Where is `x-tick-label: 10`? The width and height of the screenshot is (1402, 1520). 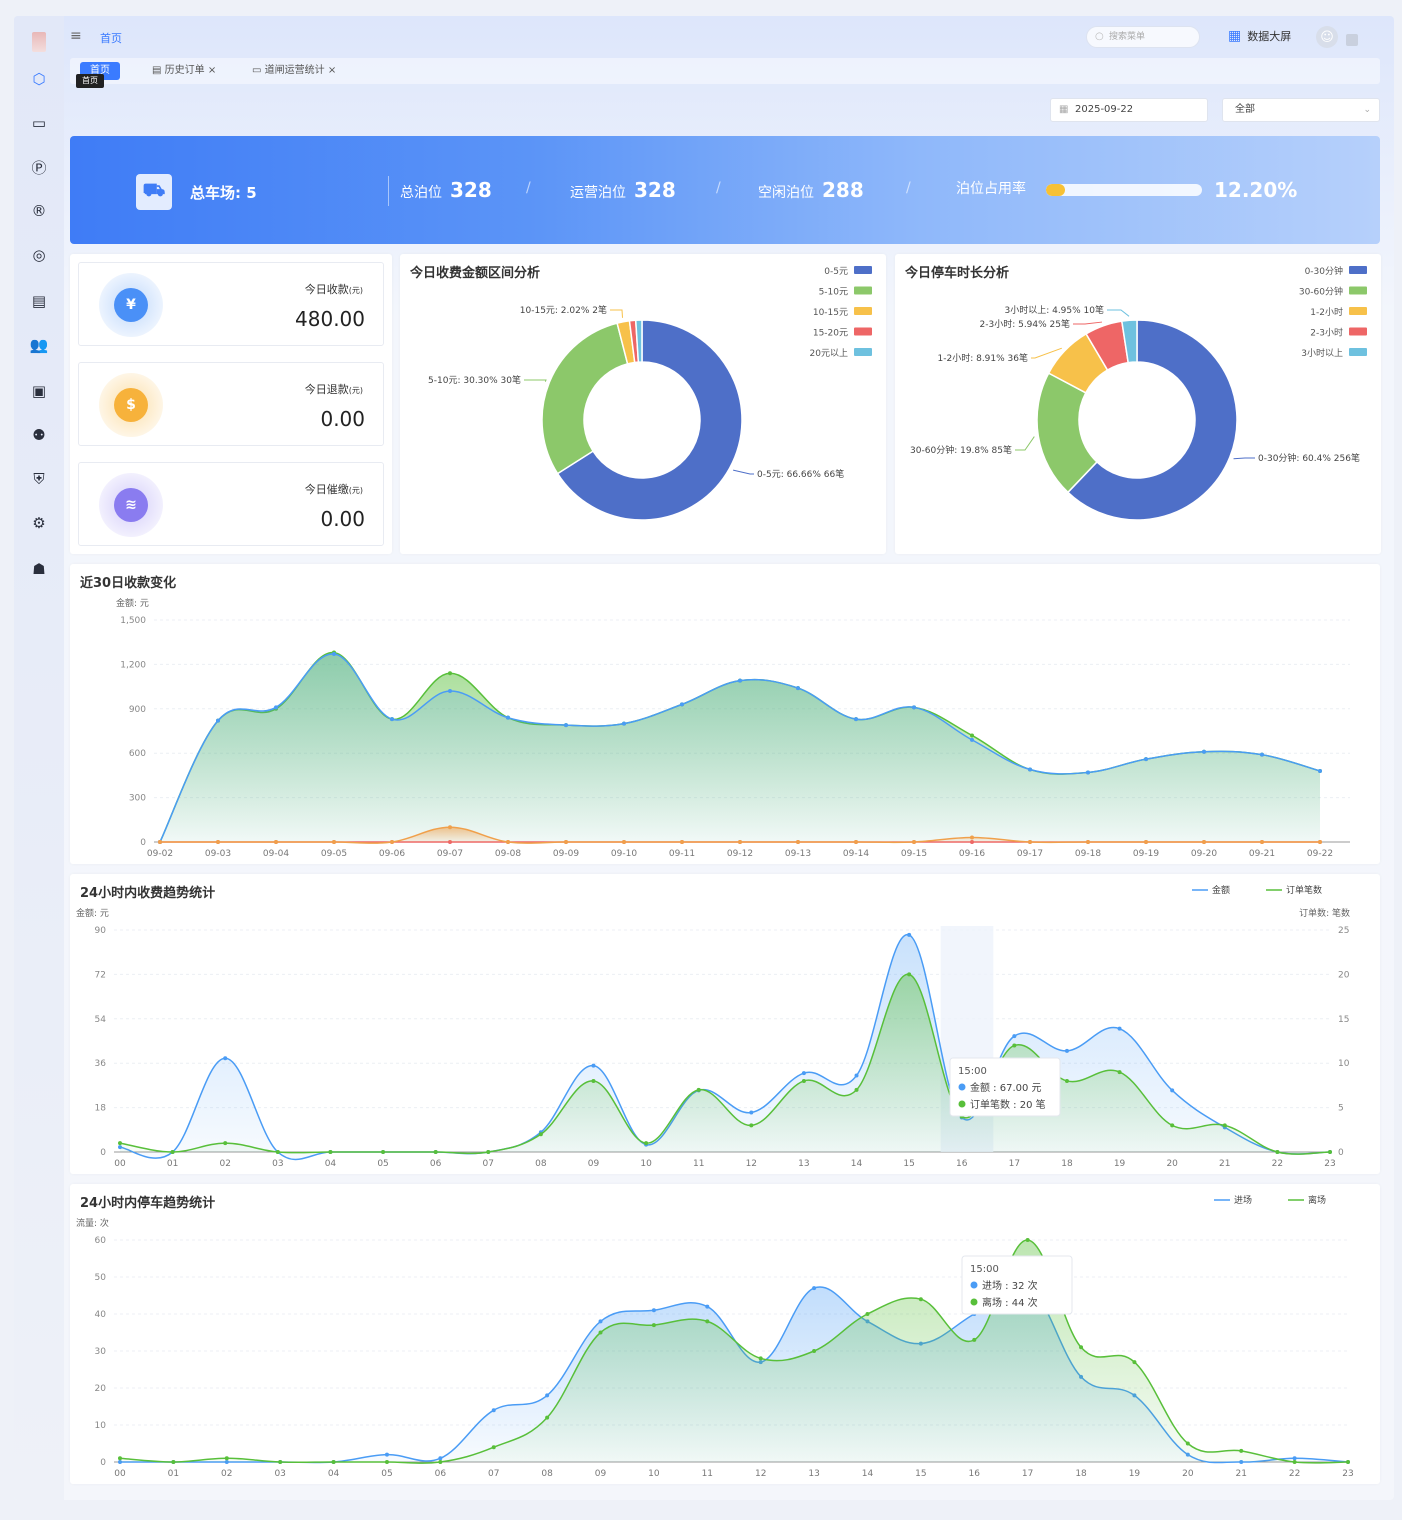 x-tick-label: 10 is located at coordinates (654, 1474).